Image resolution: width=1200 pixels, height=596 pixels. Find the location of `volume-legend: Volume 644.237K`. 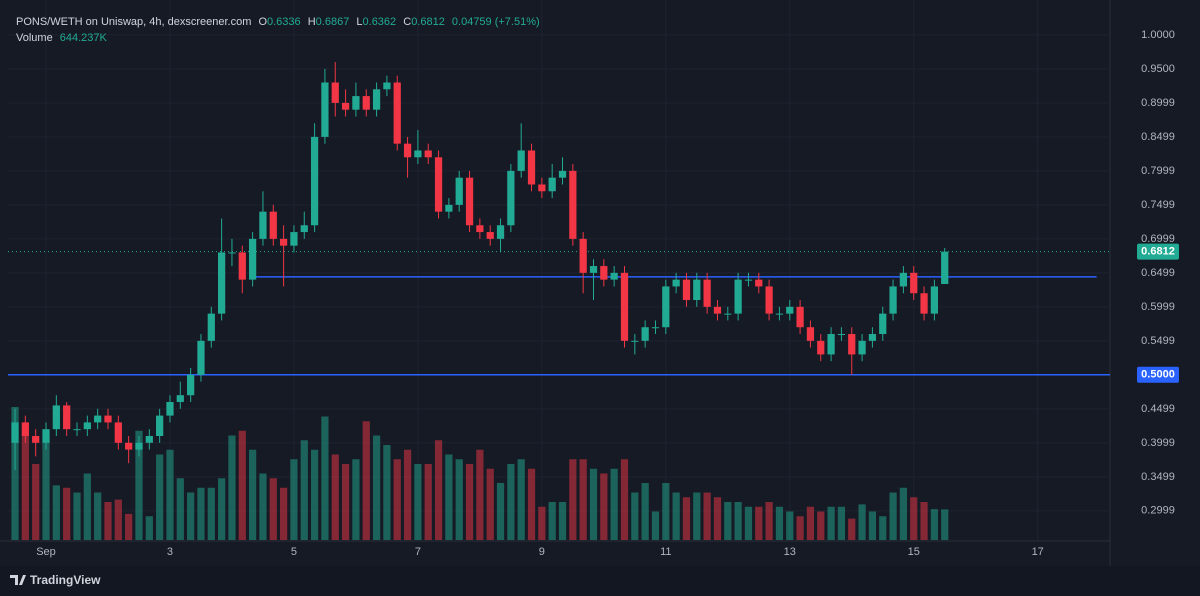

volume-legend: Volume 644.237K is located at coordinates (62, 38).